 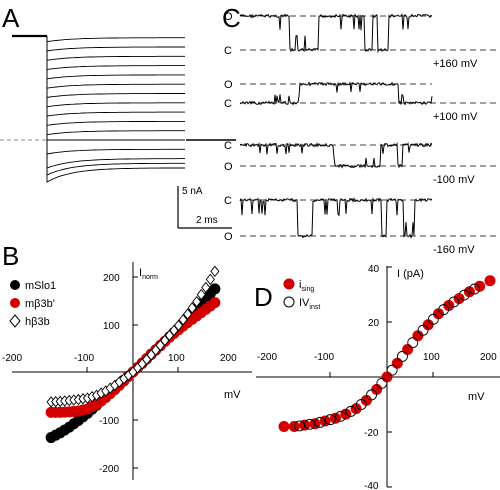 What do you see at coordinates (111, 278) in the screenshot?
I see `b-ytick-label-200: 200` at bounding box center [111, 278].